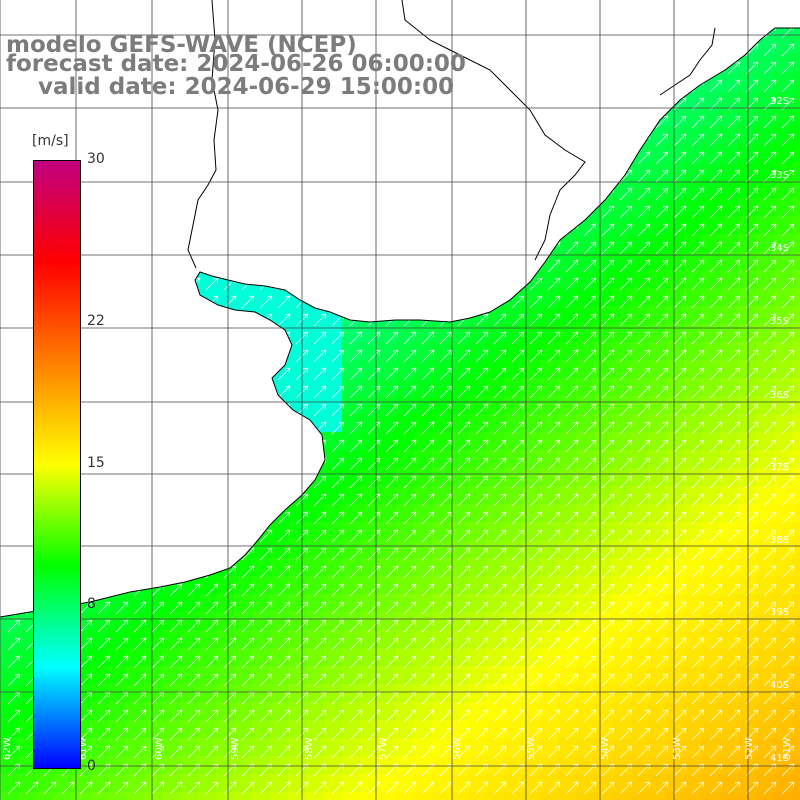 This screenshot has width=800, height=800. I want to click on longitude-labels: 62W 61W 60W 59W 58W 57W 56W 55W 54W 53W 52W 51W, so click(397, 748).